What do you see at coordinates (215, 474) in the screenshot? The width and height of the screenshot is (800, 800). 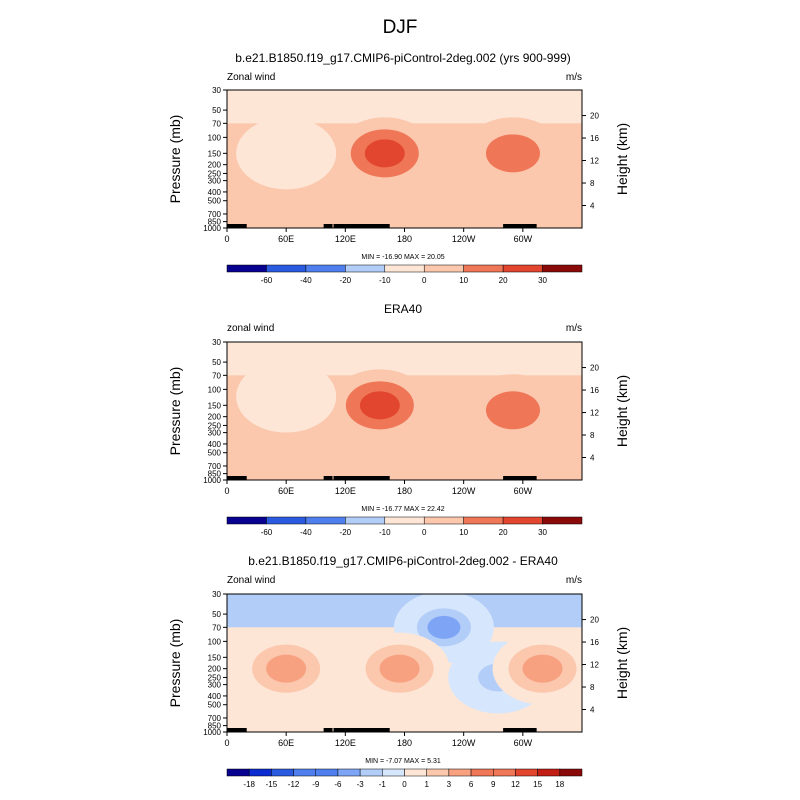 I see `y-tick-label: 850` at bounding box center [215, 474].